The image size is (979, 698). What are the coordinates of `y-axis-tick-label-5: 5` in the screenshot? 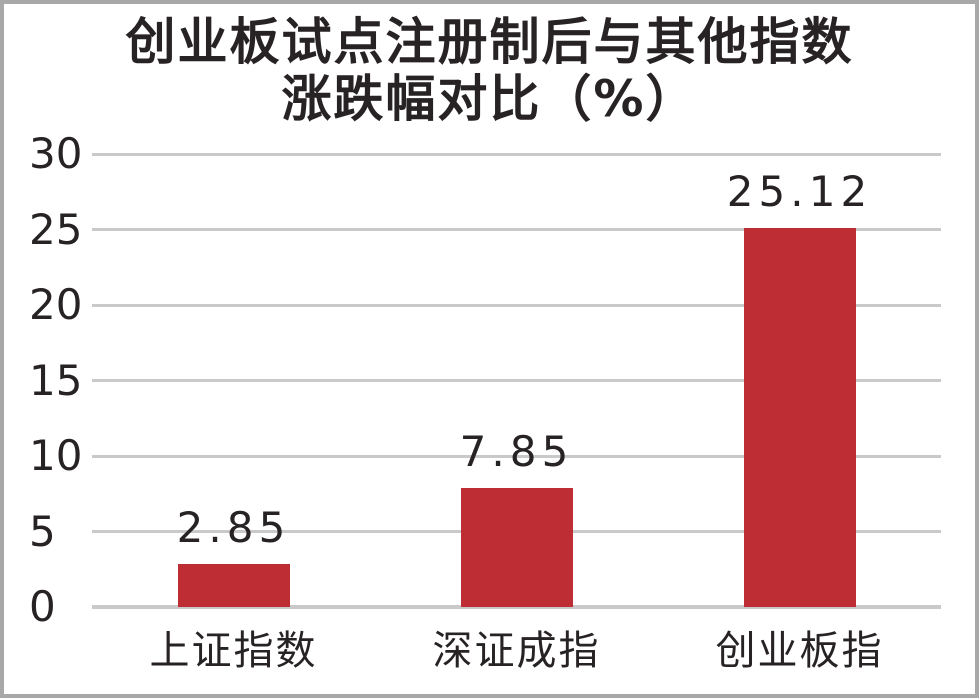 It's located at (42, 531).